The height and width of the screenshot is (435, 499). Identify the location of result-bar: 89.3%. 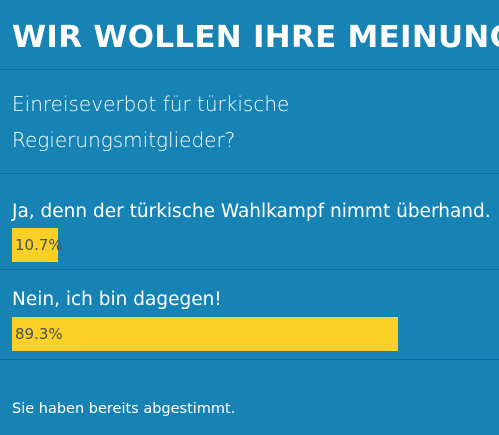
(228, 334).